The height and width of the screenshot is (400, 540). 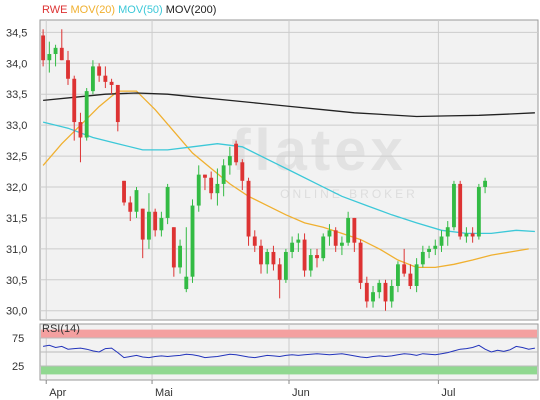 What do you see at coordinates (92, 10) in the screenshot?
I see `legend-entry: MOV(20)` at bounding box center [92, 10].